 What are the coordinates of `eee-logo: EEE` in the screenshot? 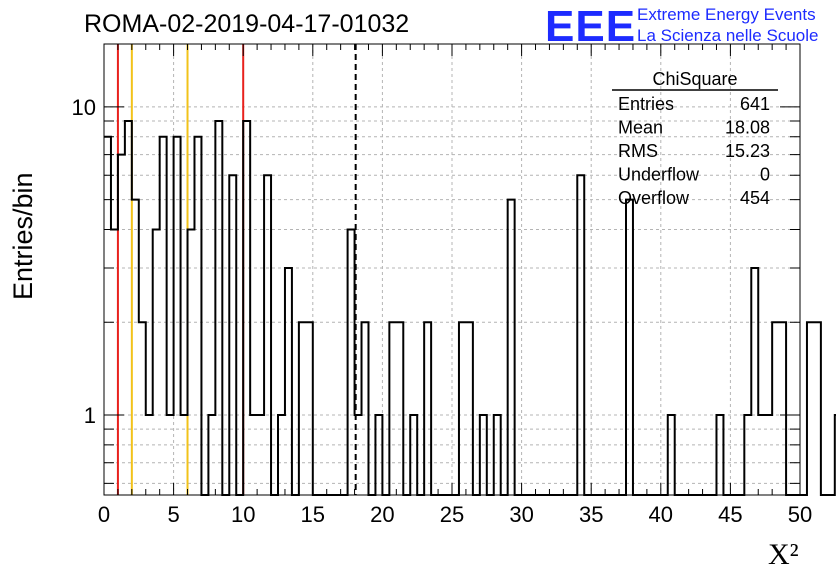 It's located at (591, 26).